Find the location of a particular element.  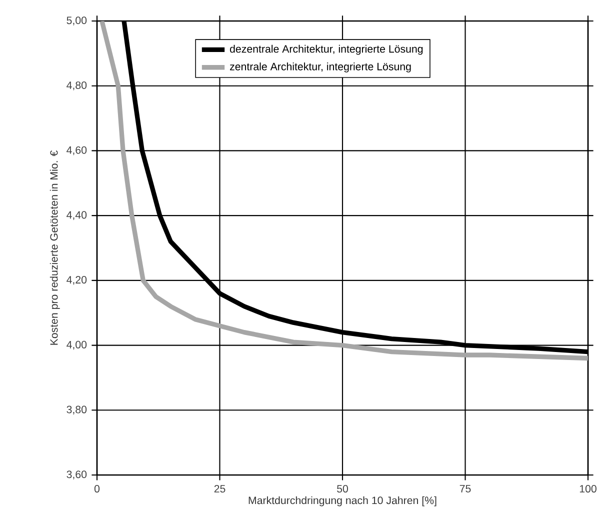

y-tick-label: 3,60 is located at coordinates (76, 475).